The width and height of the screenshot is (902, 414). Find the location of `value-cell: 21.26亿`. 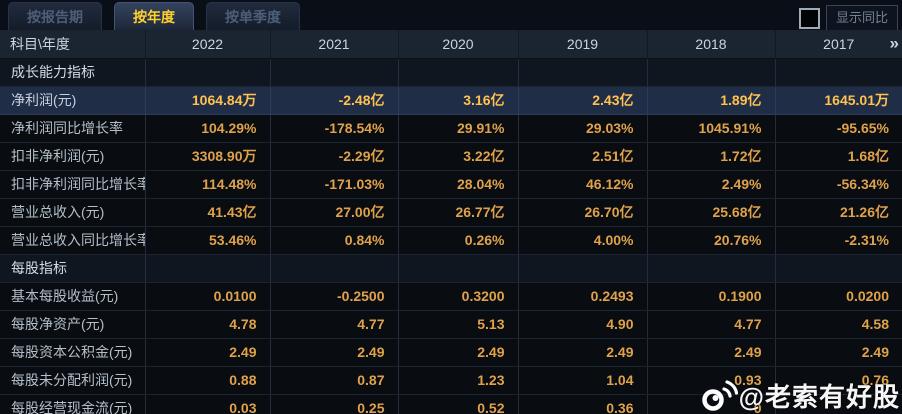

value-cell: 21.26亿 is located at coordinates (838, 212).